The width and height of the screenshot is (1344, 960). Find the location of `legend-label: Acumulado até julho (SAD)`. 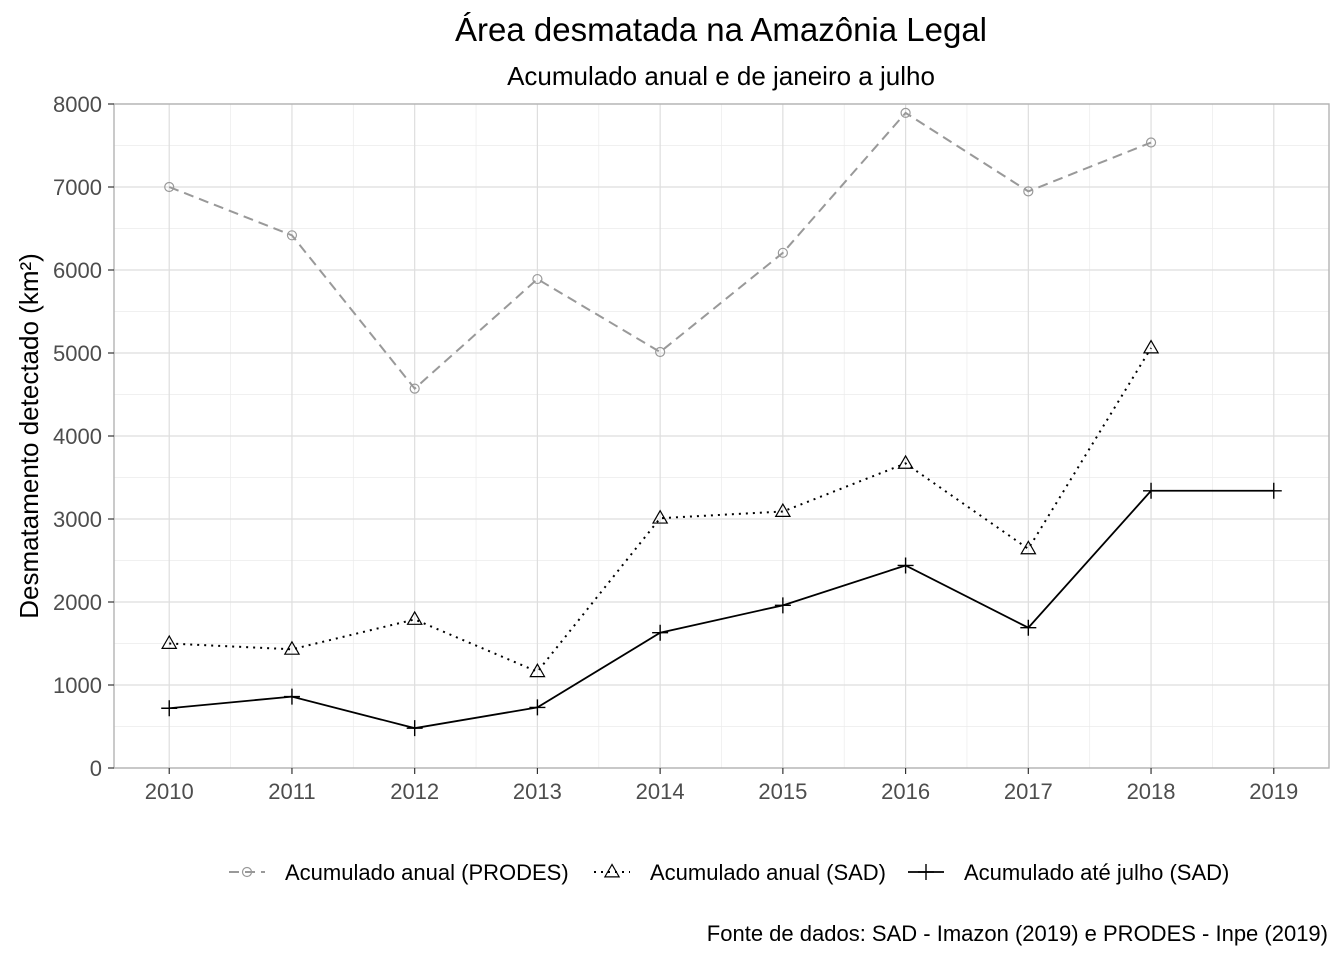

legend-label: Acumulado até julho (SAD) is located at coordinates (1096, 872).